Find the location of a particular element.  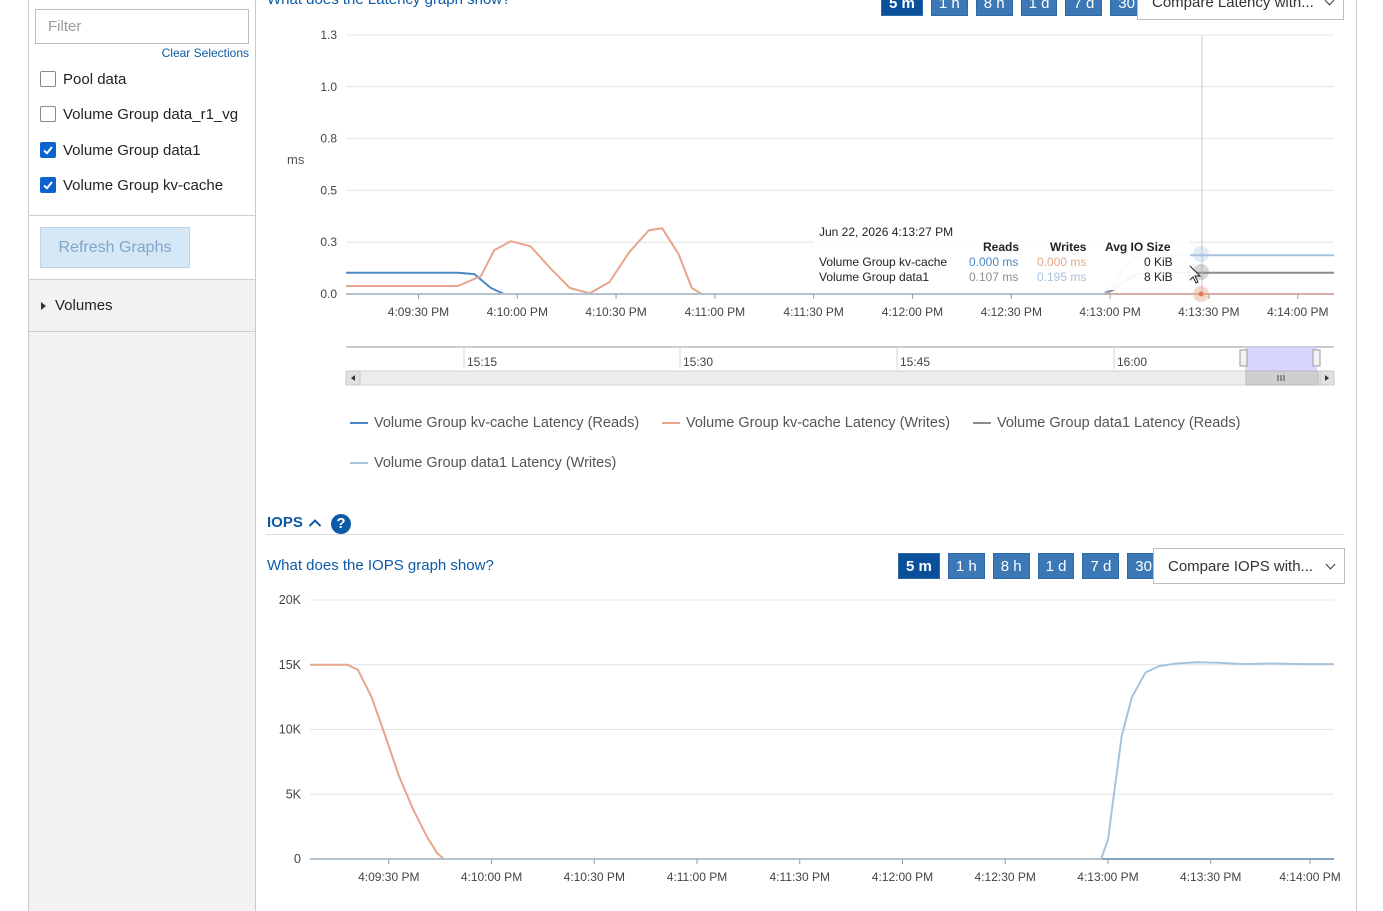

legend-label: Volume Group kv-cache Latency (Reads) is located at coordinates (507, 423).